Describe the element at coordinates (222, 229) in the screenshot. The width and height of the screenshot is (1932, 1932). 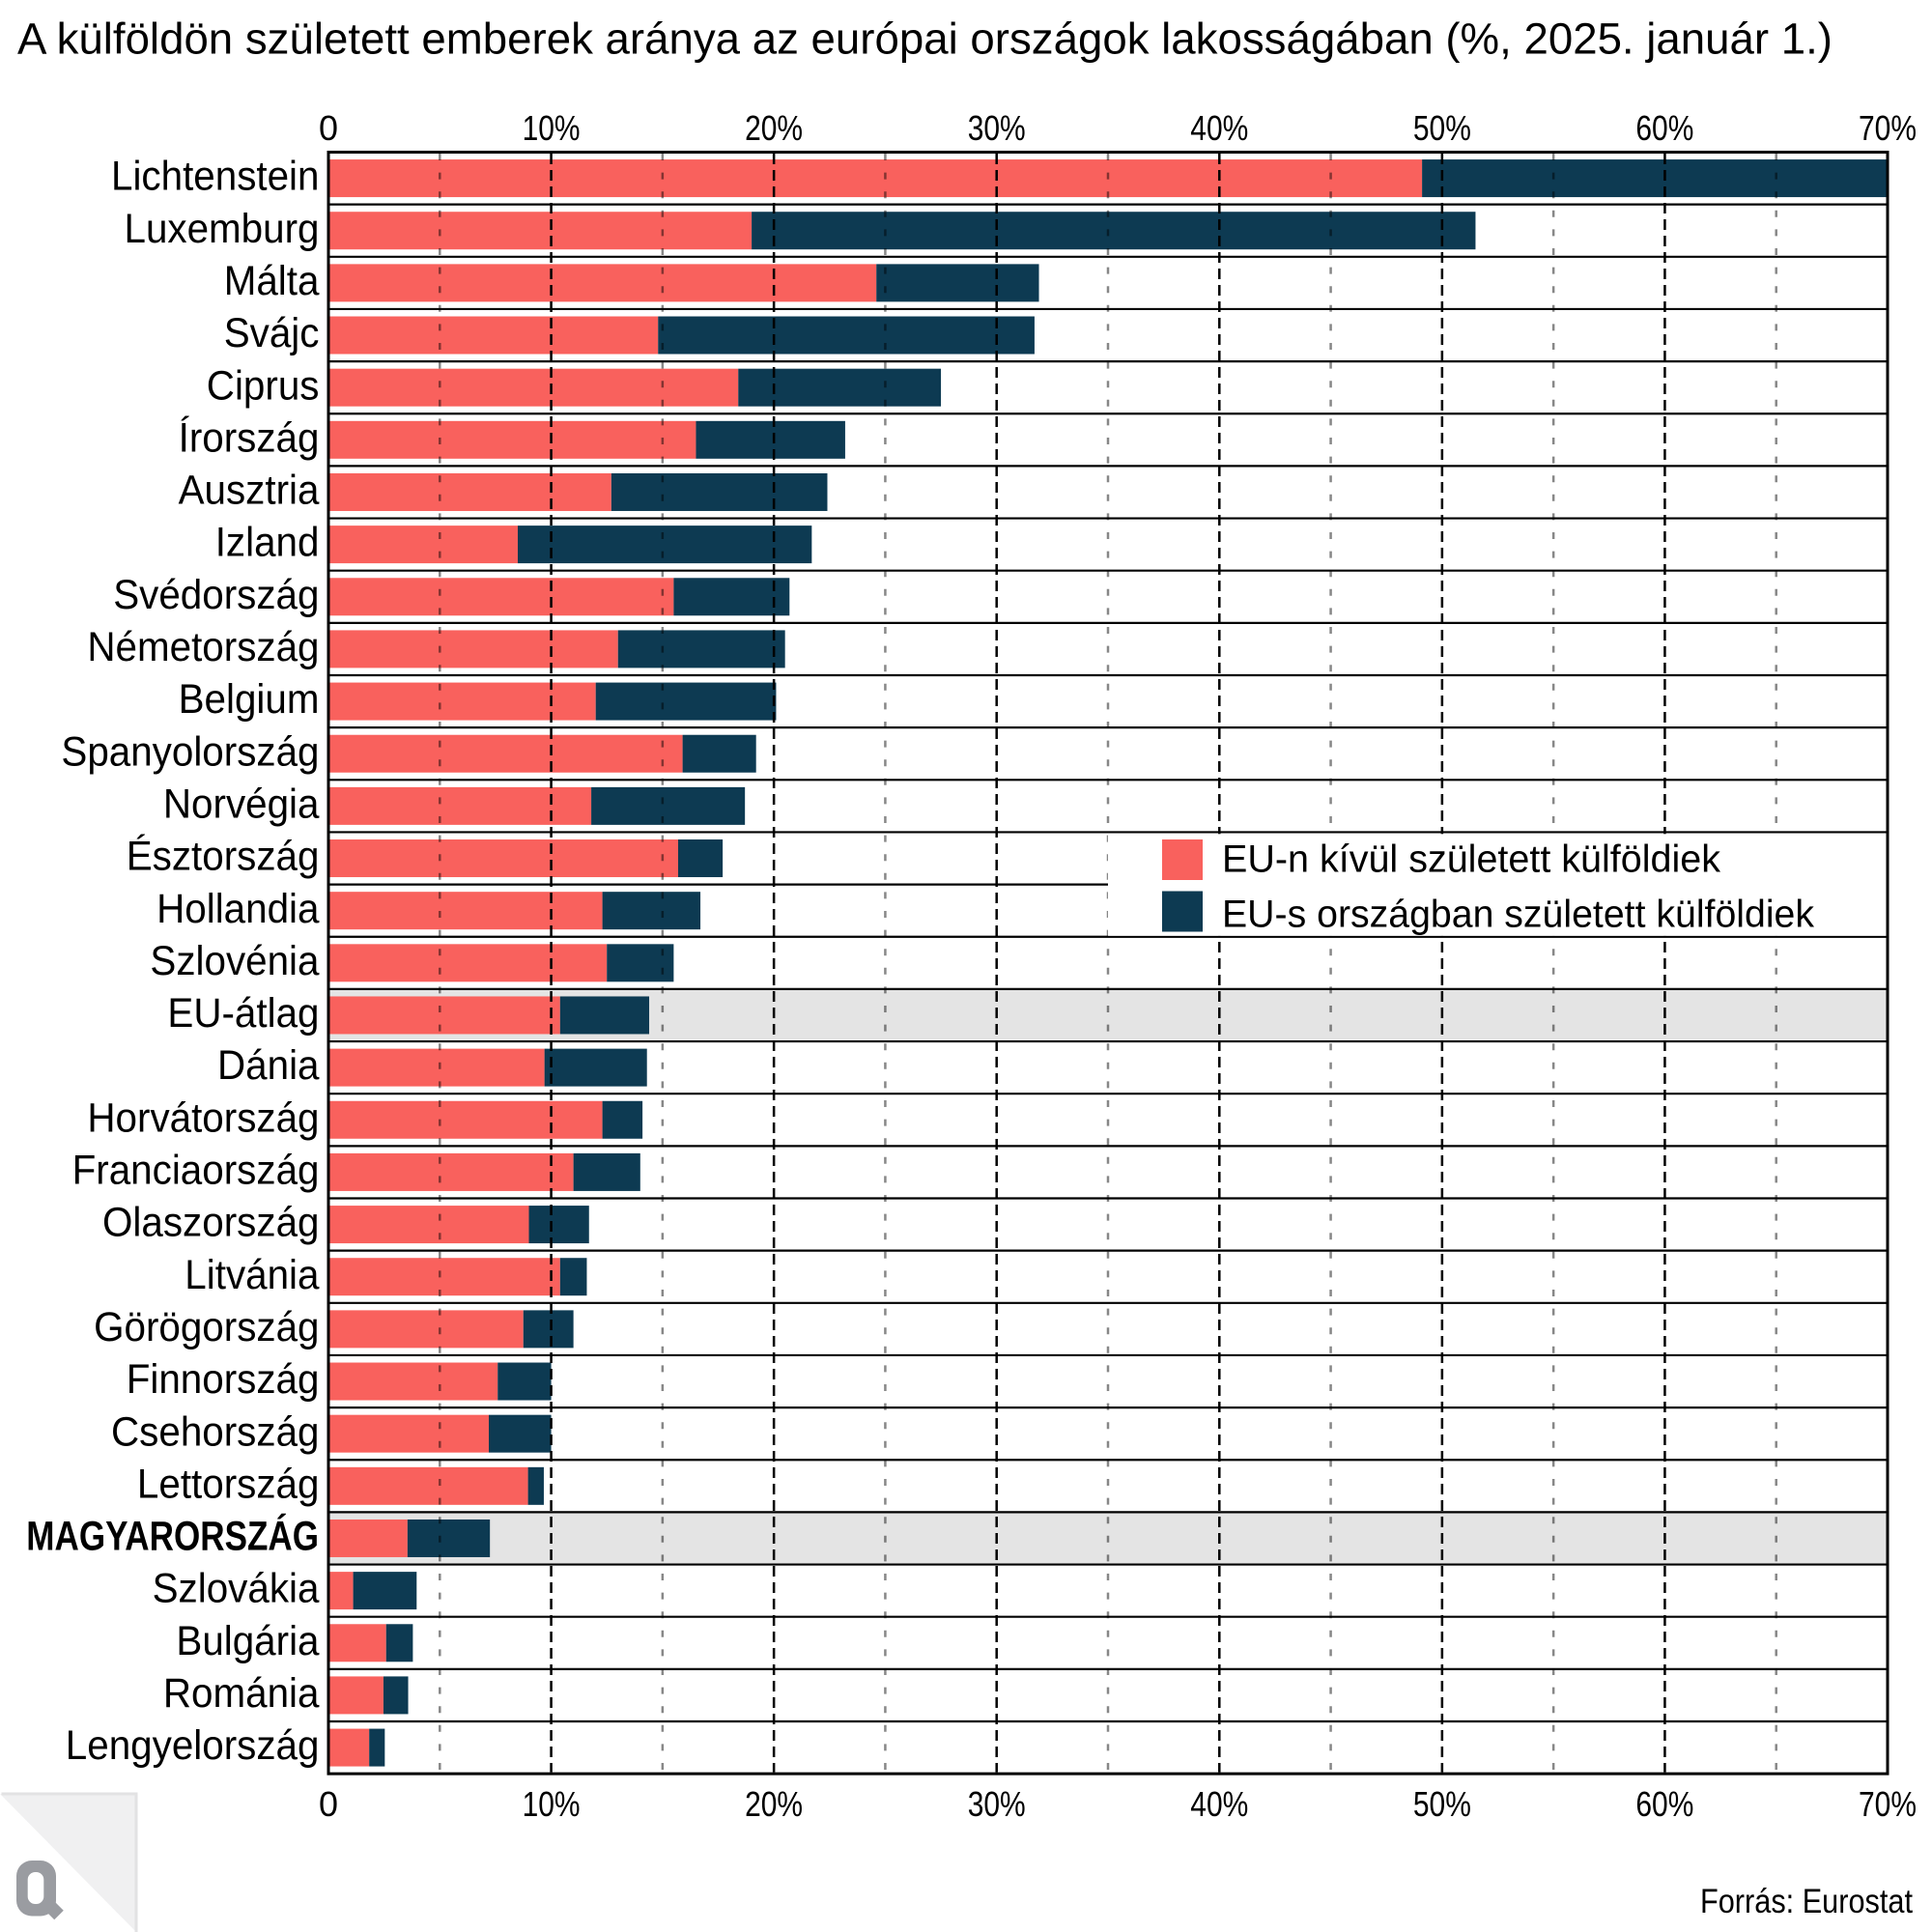
I see `svg-text: Luxemburg` at that location.